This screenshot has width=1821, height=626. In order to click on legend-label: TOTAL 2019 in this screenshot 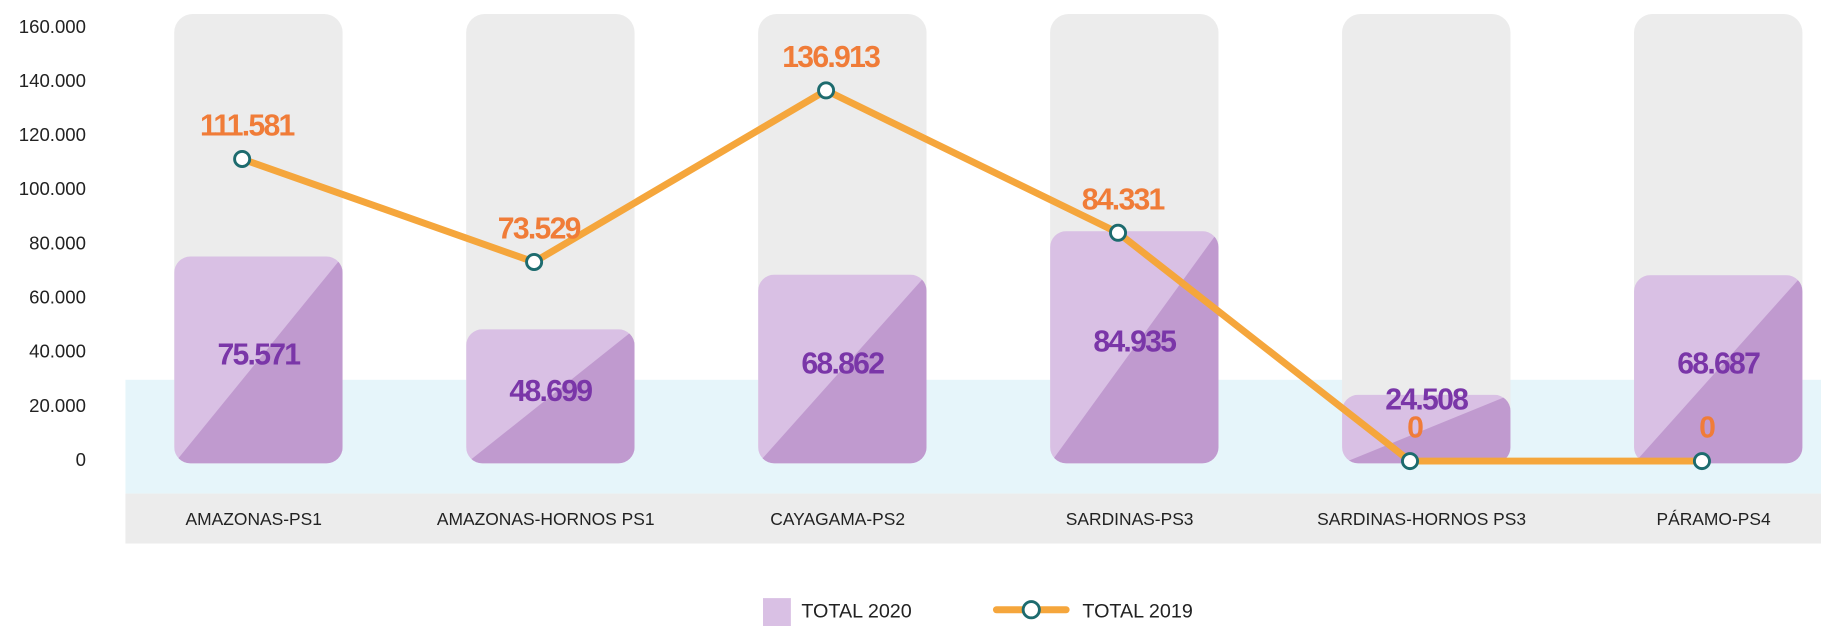, I will do `click(1137, 611)`.